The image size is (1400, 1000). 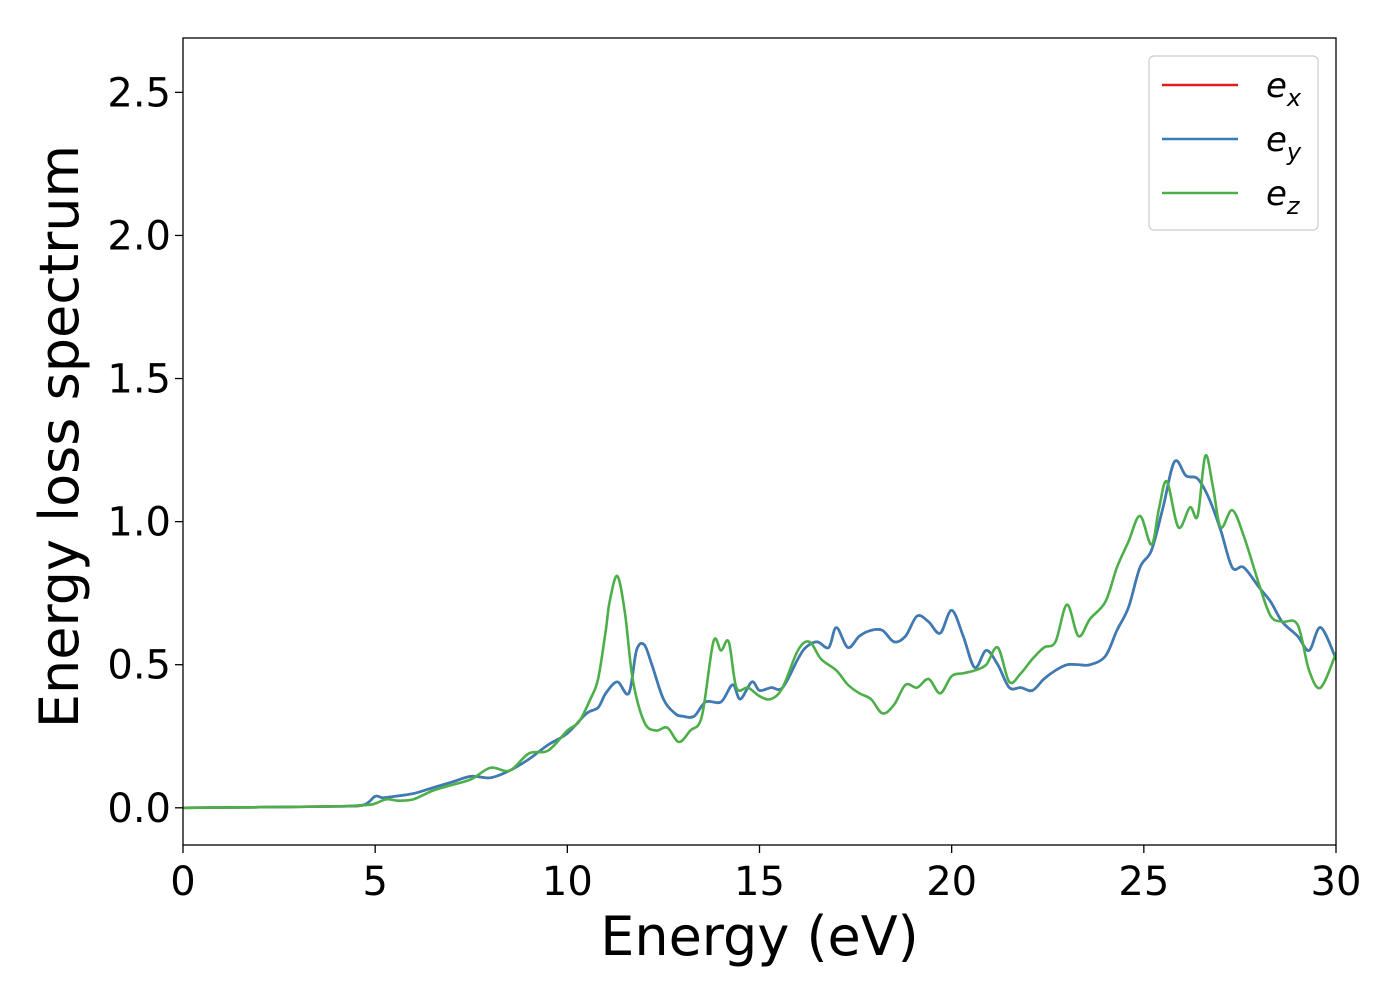 What do you see at coordinates (1336, 882) in the screenshot?
I see `x-tick-label: 30` at bounding box center [1336, 882].